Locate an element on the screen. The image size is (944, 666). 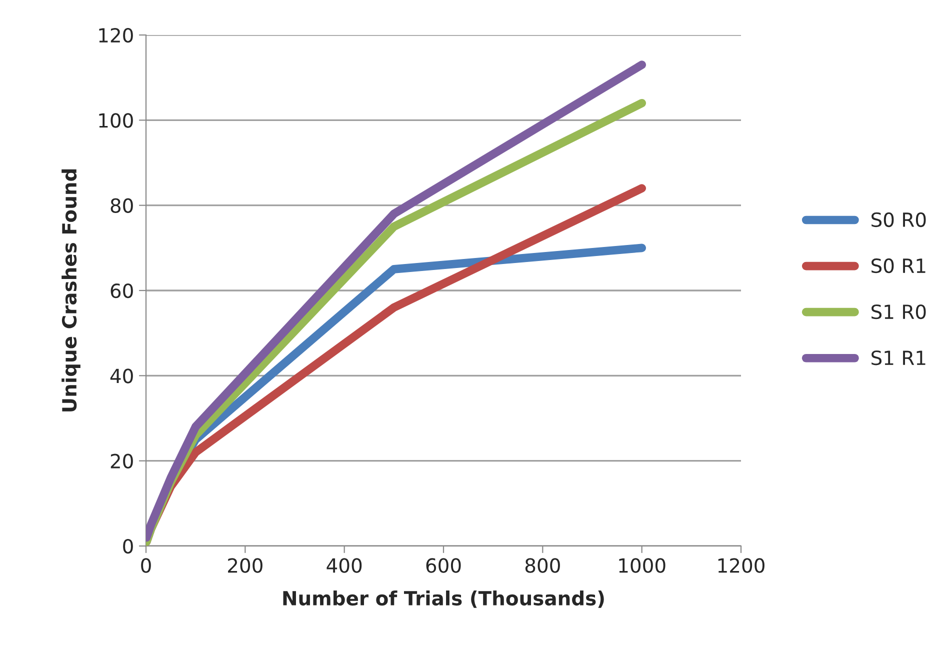
x-tick-label: 0 is located at coordinates (146, 565).